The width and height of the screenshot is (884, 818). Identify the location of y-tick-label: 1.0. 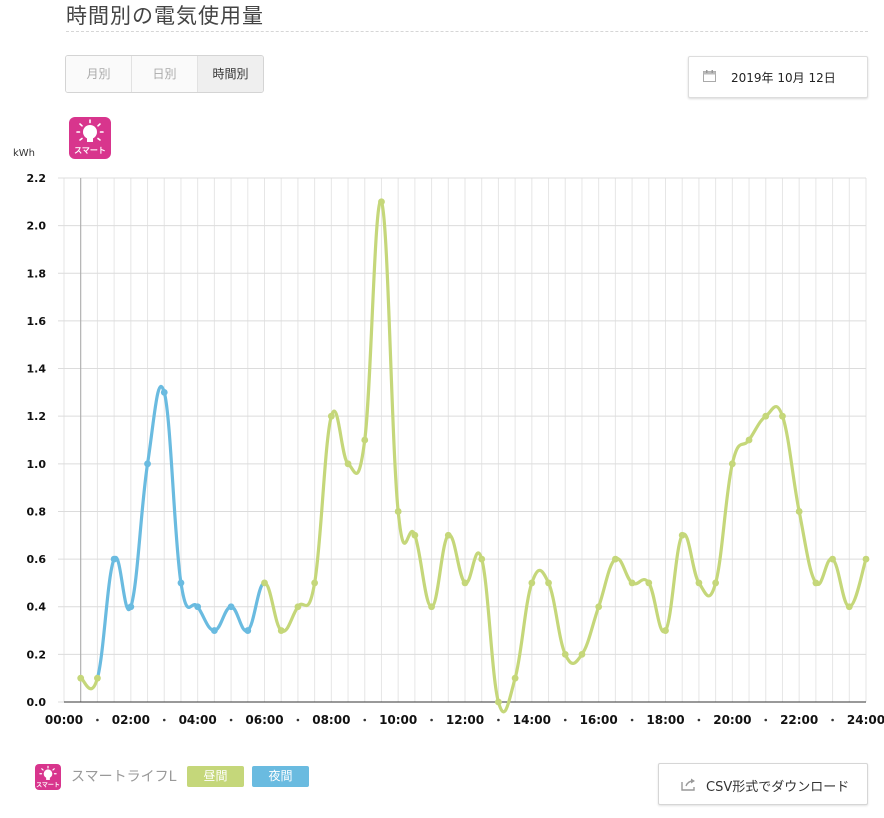
(37, 464).